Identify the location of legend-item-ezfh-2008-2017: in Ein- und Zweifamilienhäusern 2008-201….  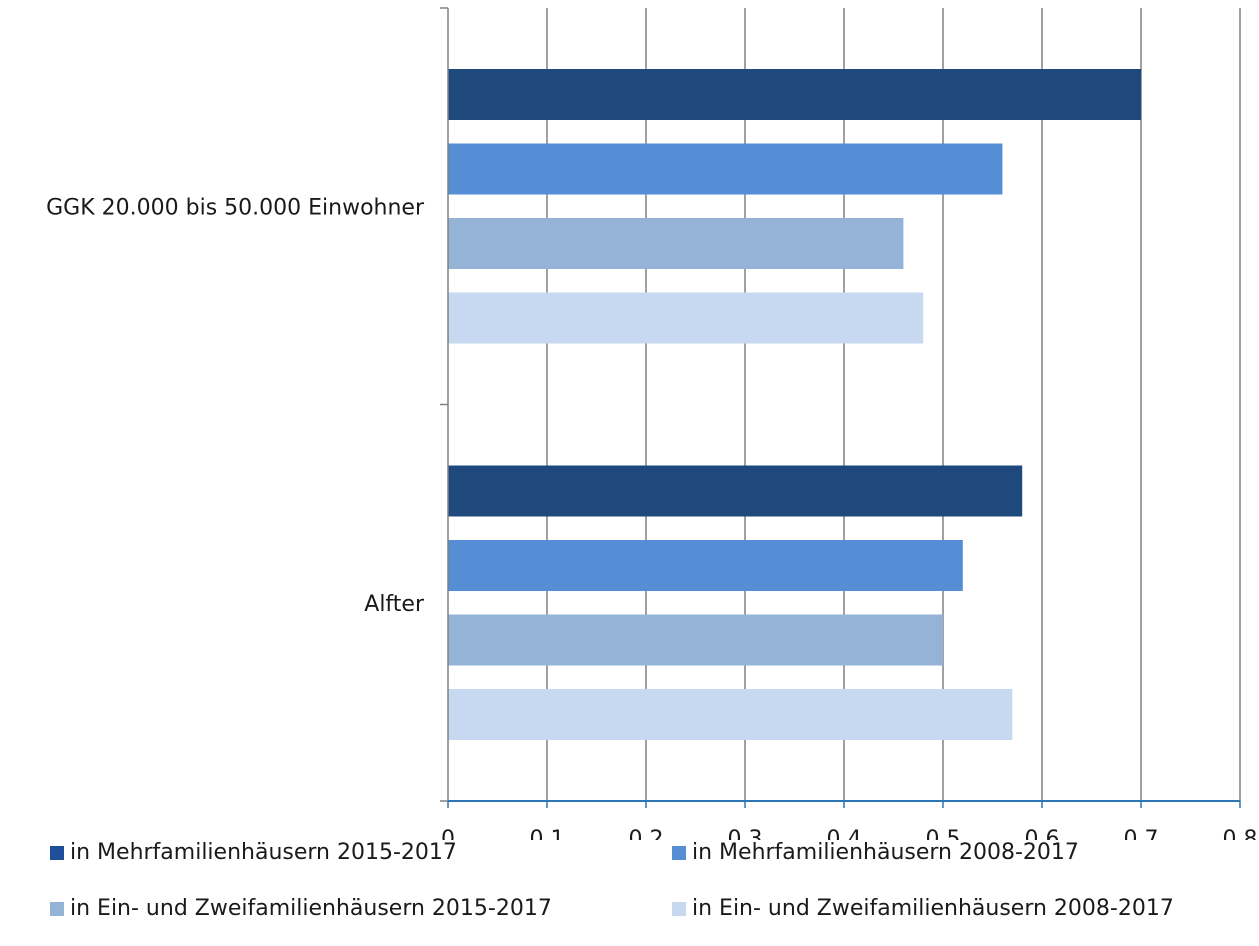
(923, 908).